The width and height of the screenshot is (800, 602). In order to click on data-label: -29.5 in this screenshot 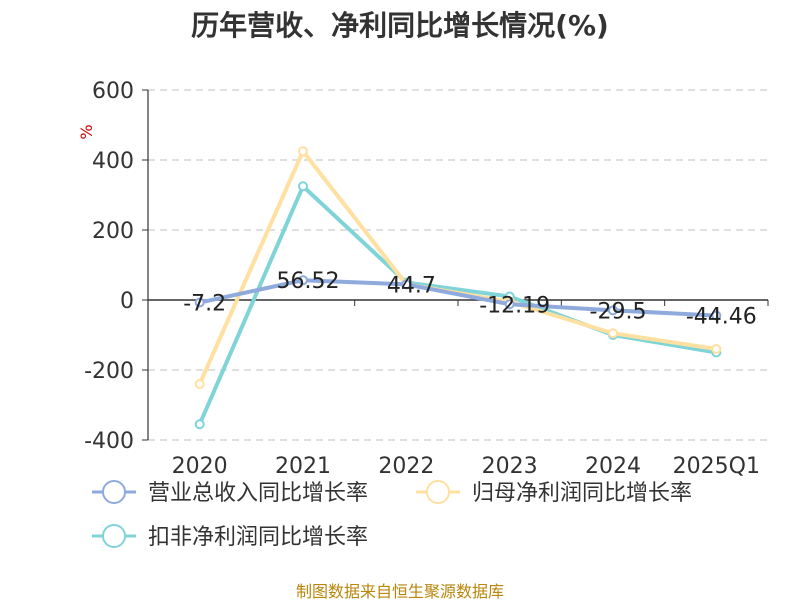, I will do `click(618, 311)`.